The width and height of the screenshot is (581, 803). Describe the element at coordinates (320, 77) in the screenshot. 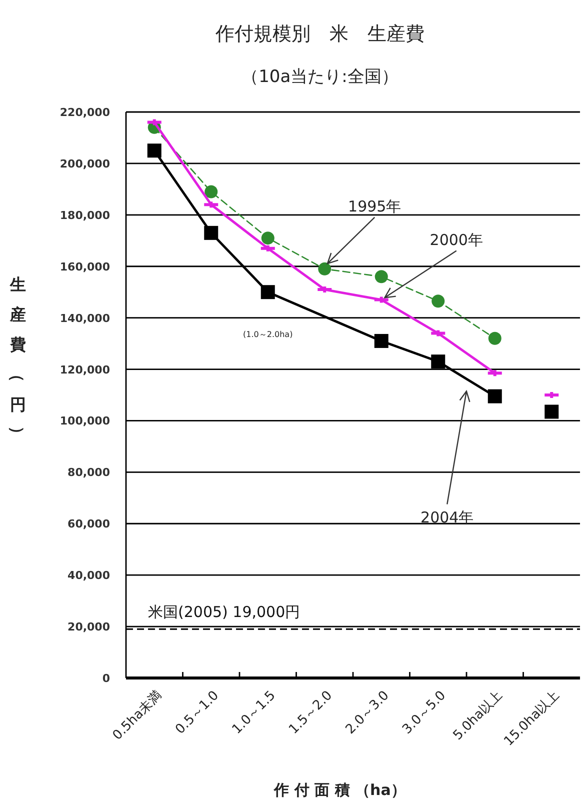

I see `chart-subtitle: （10a当たり:全国）` at that location.